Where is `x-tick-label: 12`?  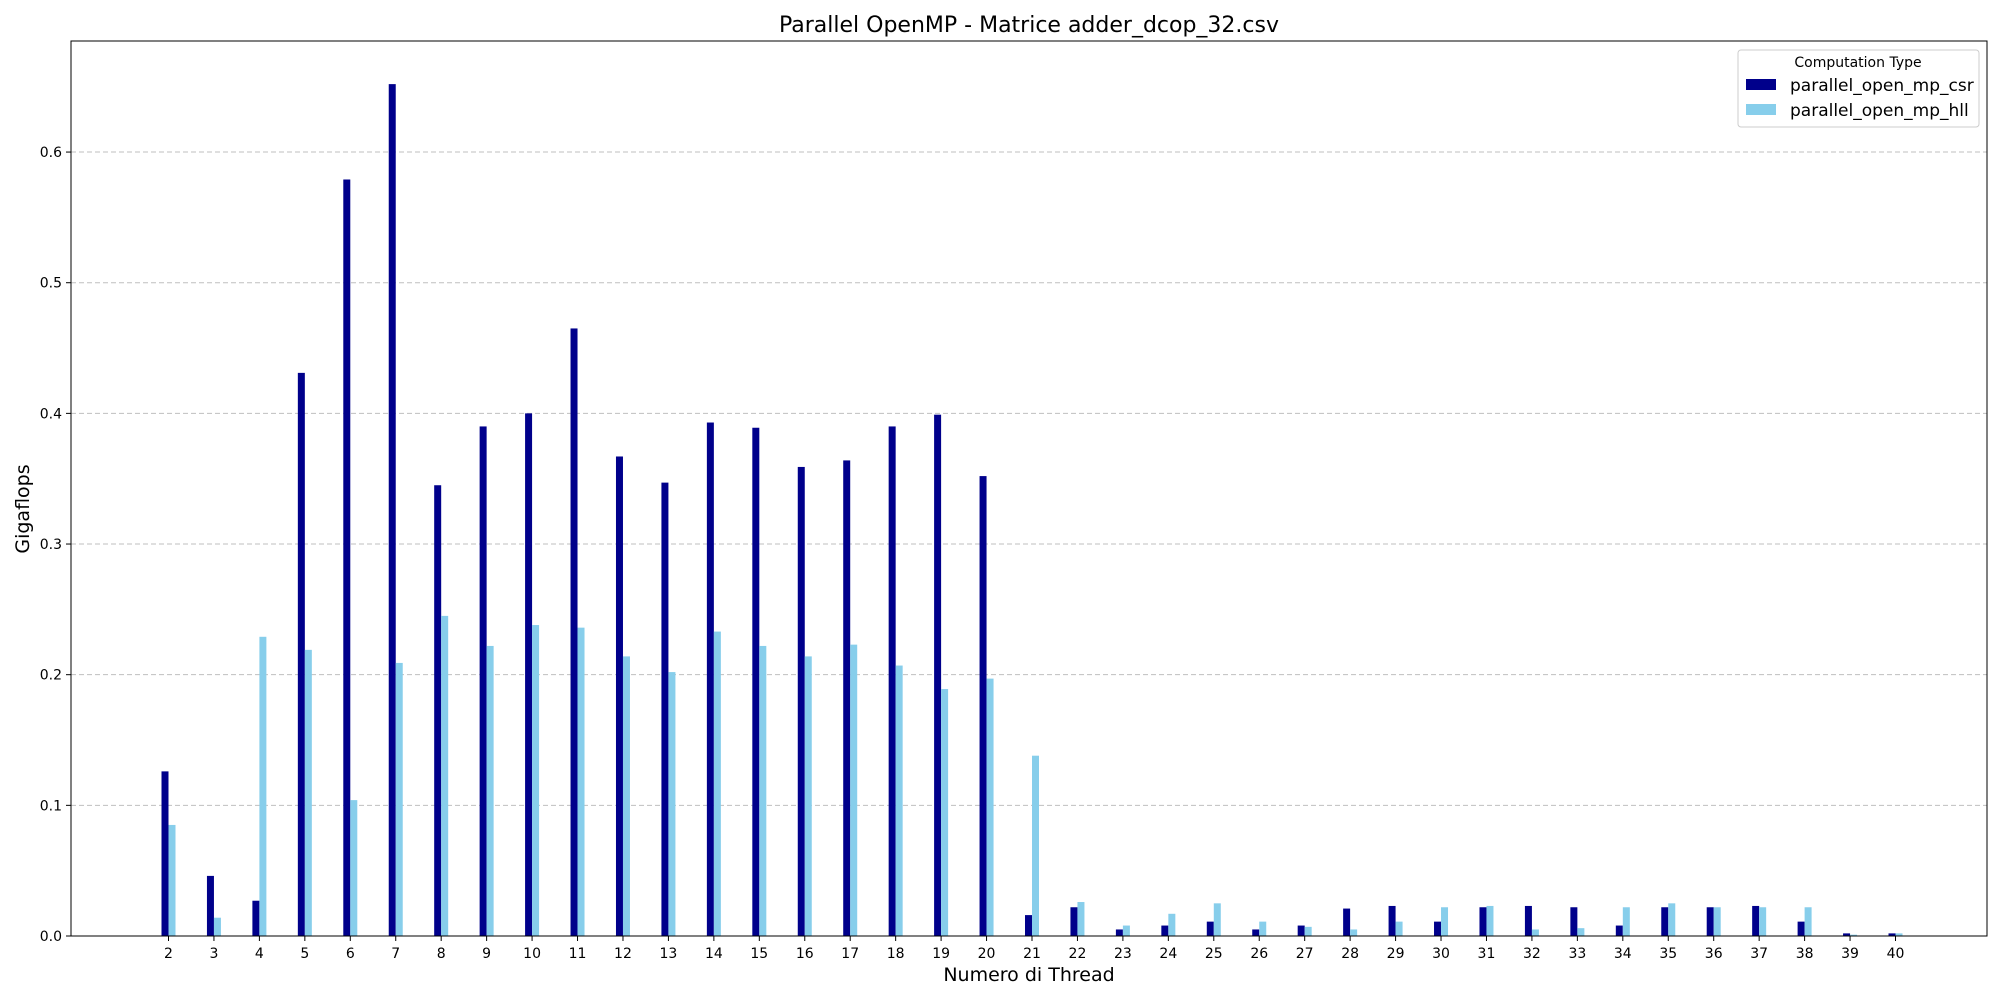
x-tick-label: 12 is located at coordinates (623, 954).